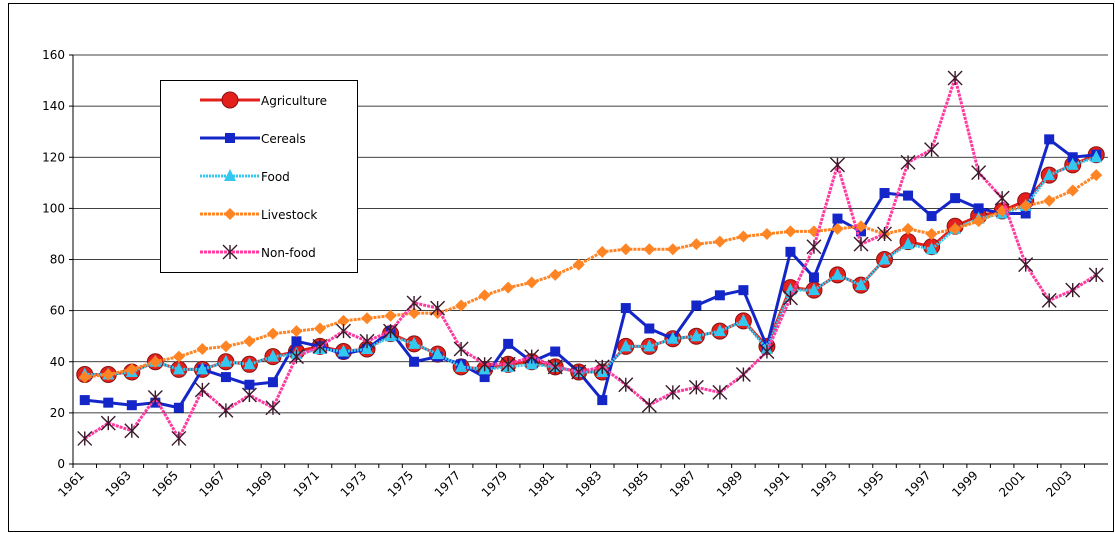  Describe the element at coordinates (57, 260) in the screenshot. I see `y-tick-label: 80` at that location.